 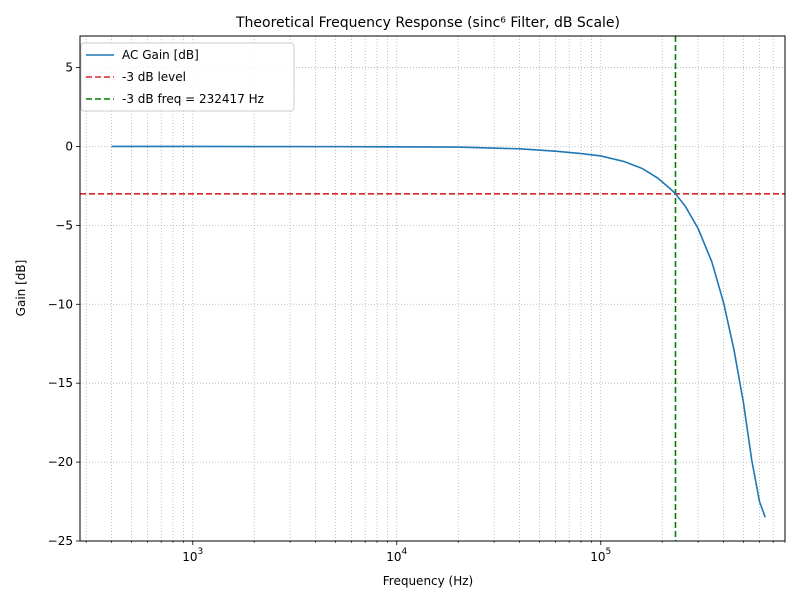 What do you see at coordinates (193, 99) in the screenshot?
I see `legend-entry: -3 dB freq = 232417 Hz` at bounding box center [193, 99].